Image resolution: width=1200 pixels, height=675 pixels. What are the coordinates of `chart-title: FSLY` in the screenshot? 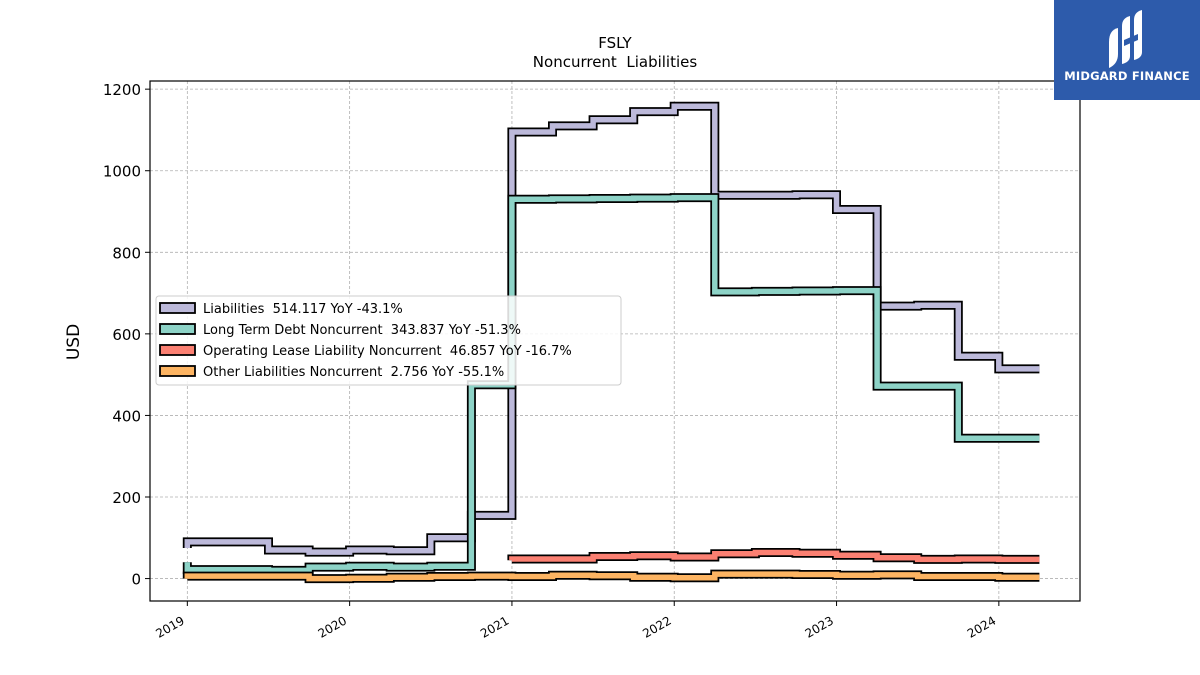 It's located at (615, 43).